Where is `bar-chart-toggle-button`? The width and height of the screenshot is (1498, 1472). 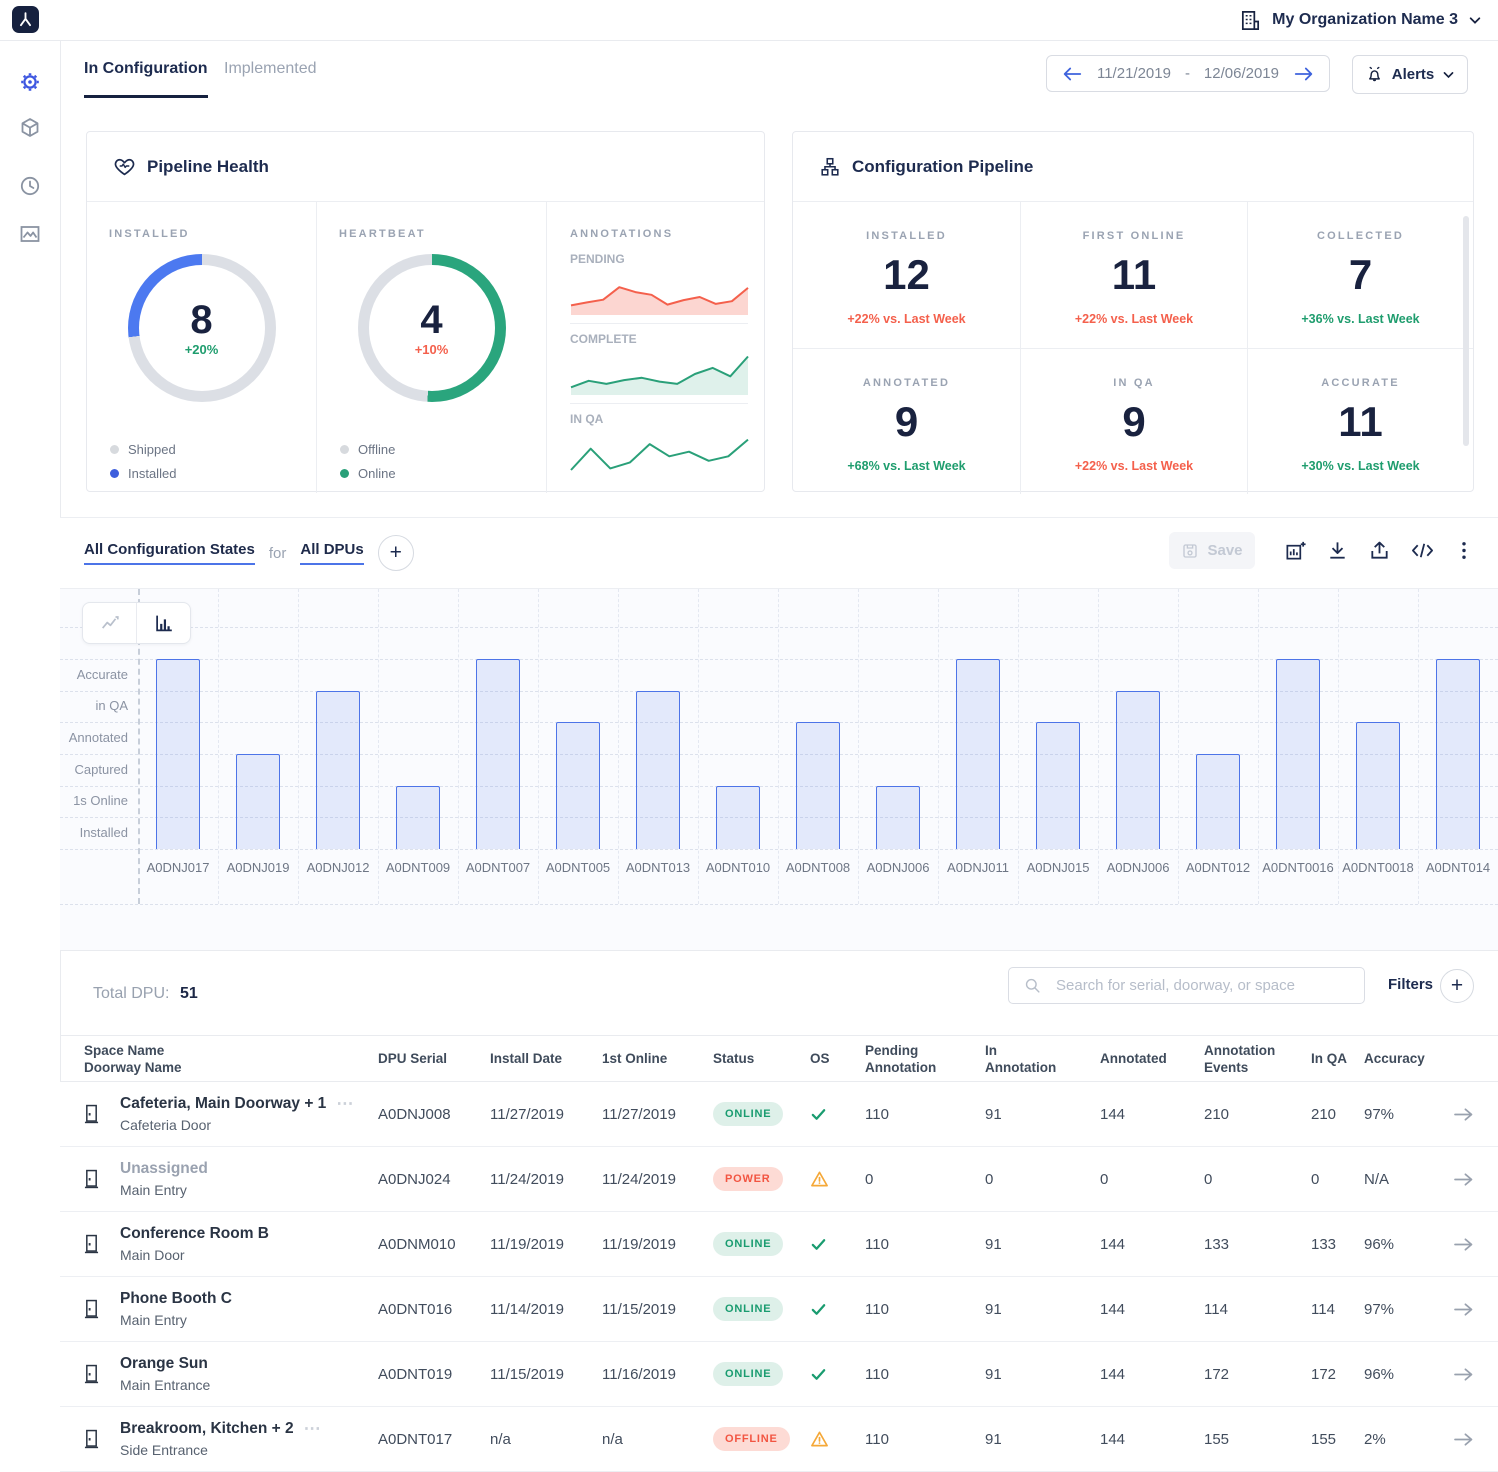 bar-chart-toggle-button is located at coordinates (163, 623).